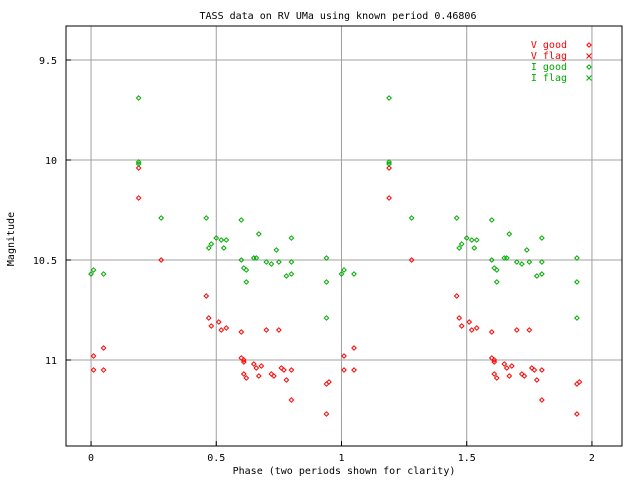 This screenshot has width=640, height=480. I want to click on y-axis-label: Magnitude, so click(11, 239).